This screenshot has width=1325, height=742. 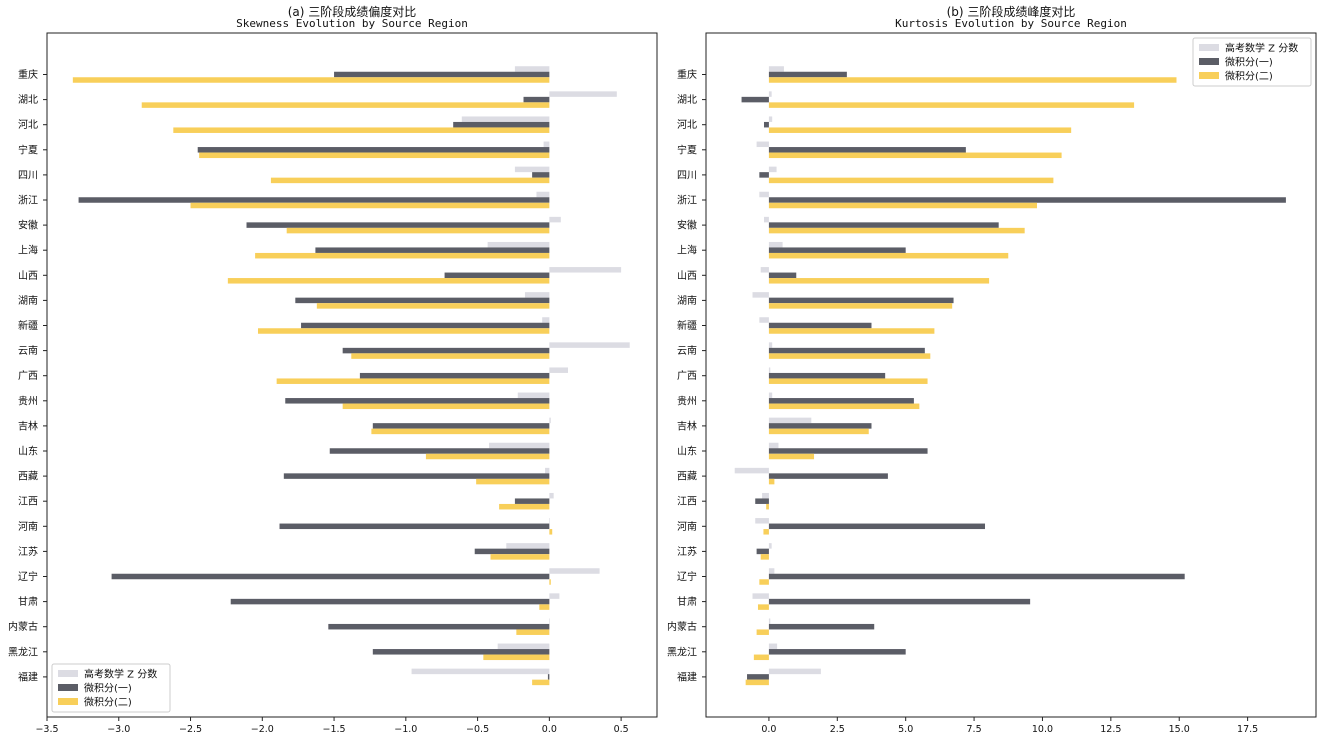 What do you see at coordinates (108, 702) in the screenshot?
I see `legend-label-calc2: 微积分(二)` at bounding box center [108, 702].